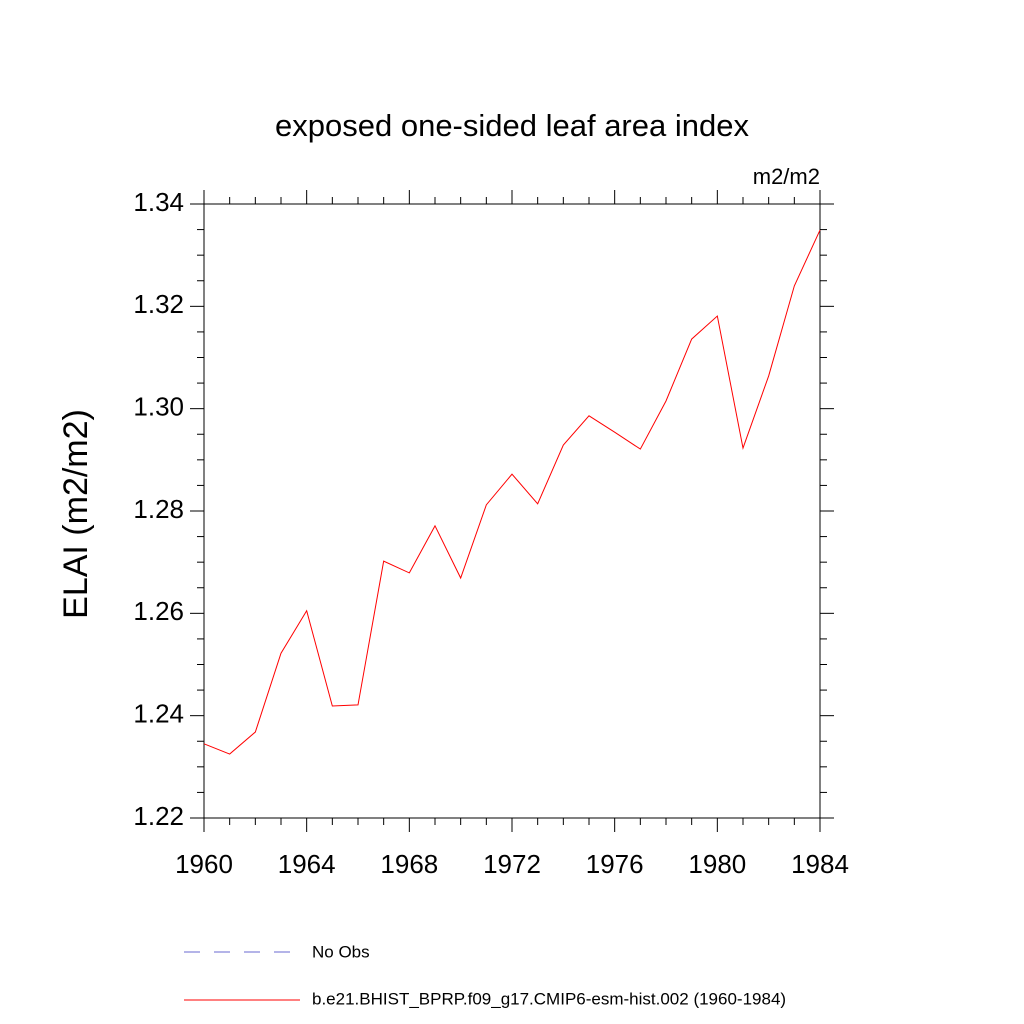 The width and height of the screenshot is (1024, 1024). Describe the element at coordinates (717, 864) in the screenshot. I see `x-tick-label: 1980` at that location.